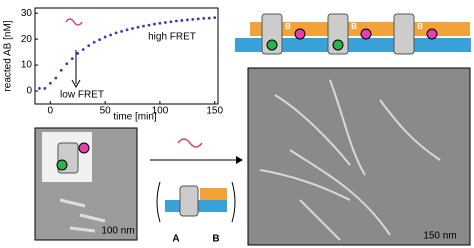  What do you see at coordinates (106, 111) in the screenshot?
I see `x-tick-label: 50` at bounding box center [106, 111].